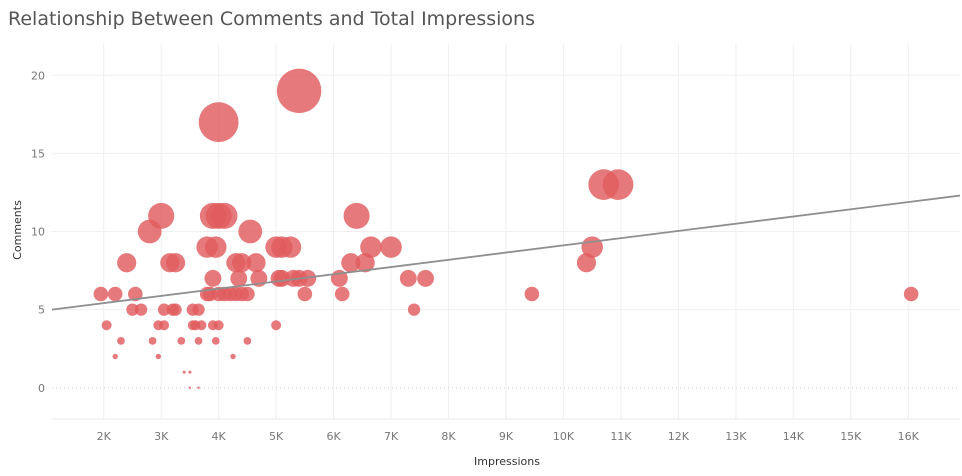  Describe the element at coordinates (621, 436) in the screenshot. I see `x-tick-label-9: 11K` at that location.